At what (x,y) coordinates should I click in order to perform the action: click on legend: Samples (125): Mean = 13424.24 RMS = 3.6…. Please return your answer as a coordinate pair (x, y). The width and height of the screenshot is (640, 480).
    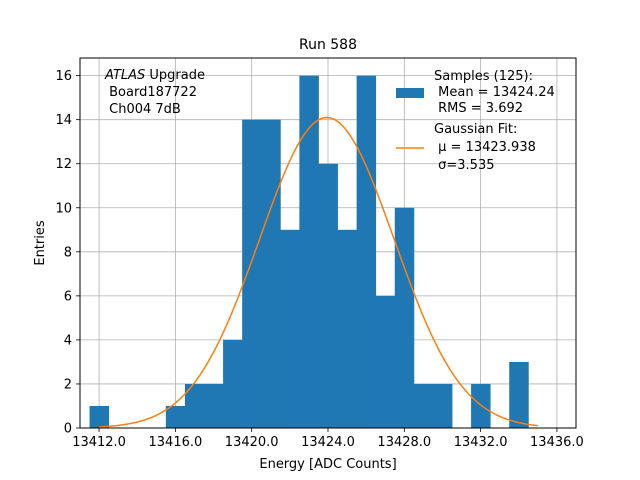
    Looking at the image, I should click on (475, 121).